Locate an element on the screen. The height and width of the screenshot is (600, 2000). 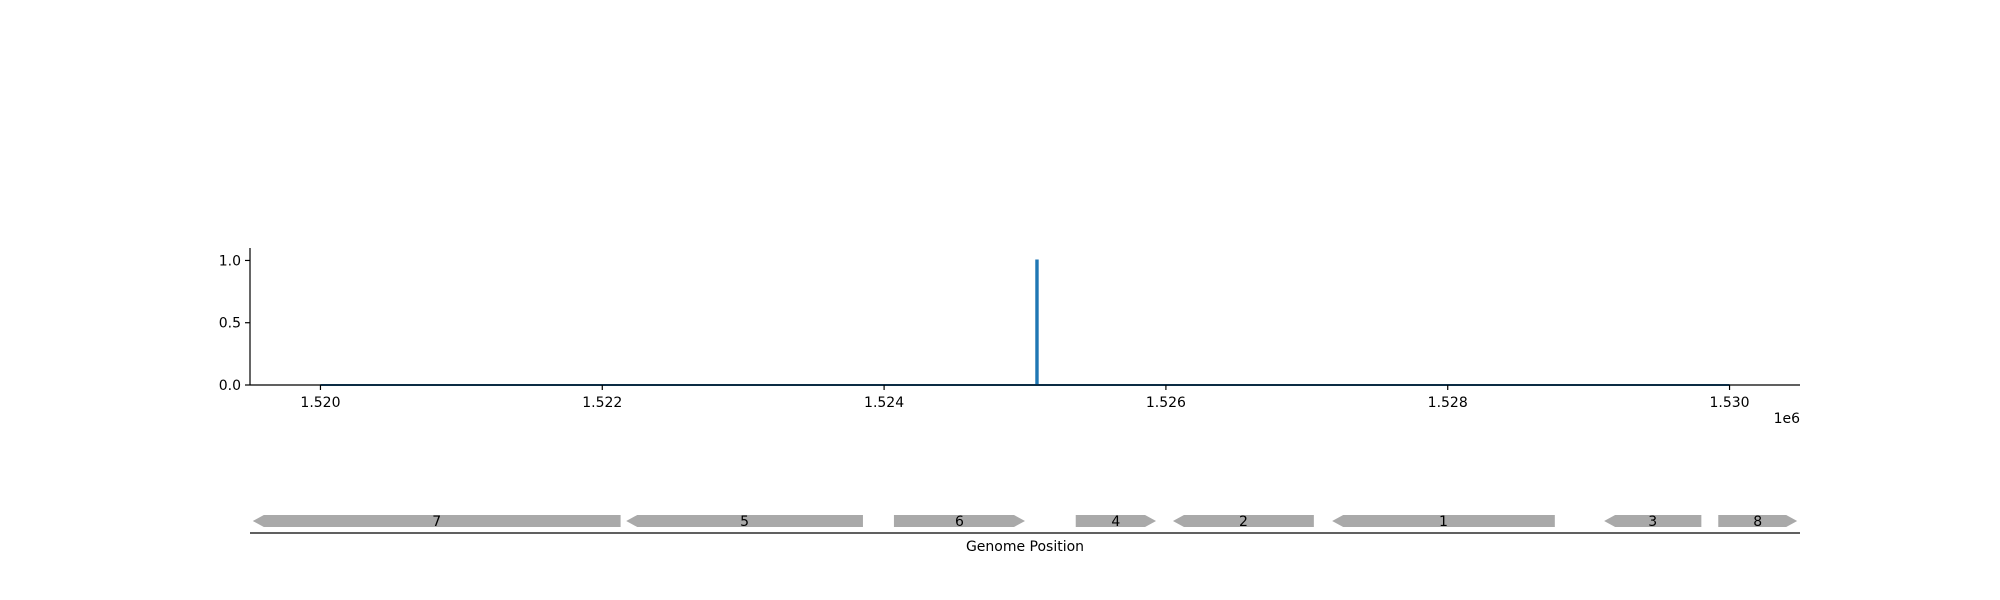
gene-5: 5 is located at coordinates (744, 522).